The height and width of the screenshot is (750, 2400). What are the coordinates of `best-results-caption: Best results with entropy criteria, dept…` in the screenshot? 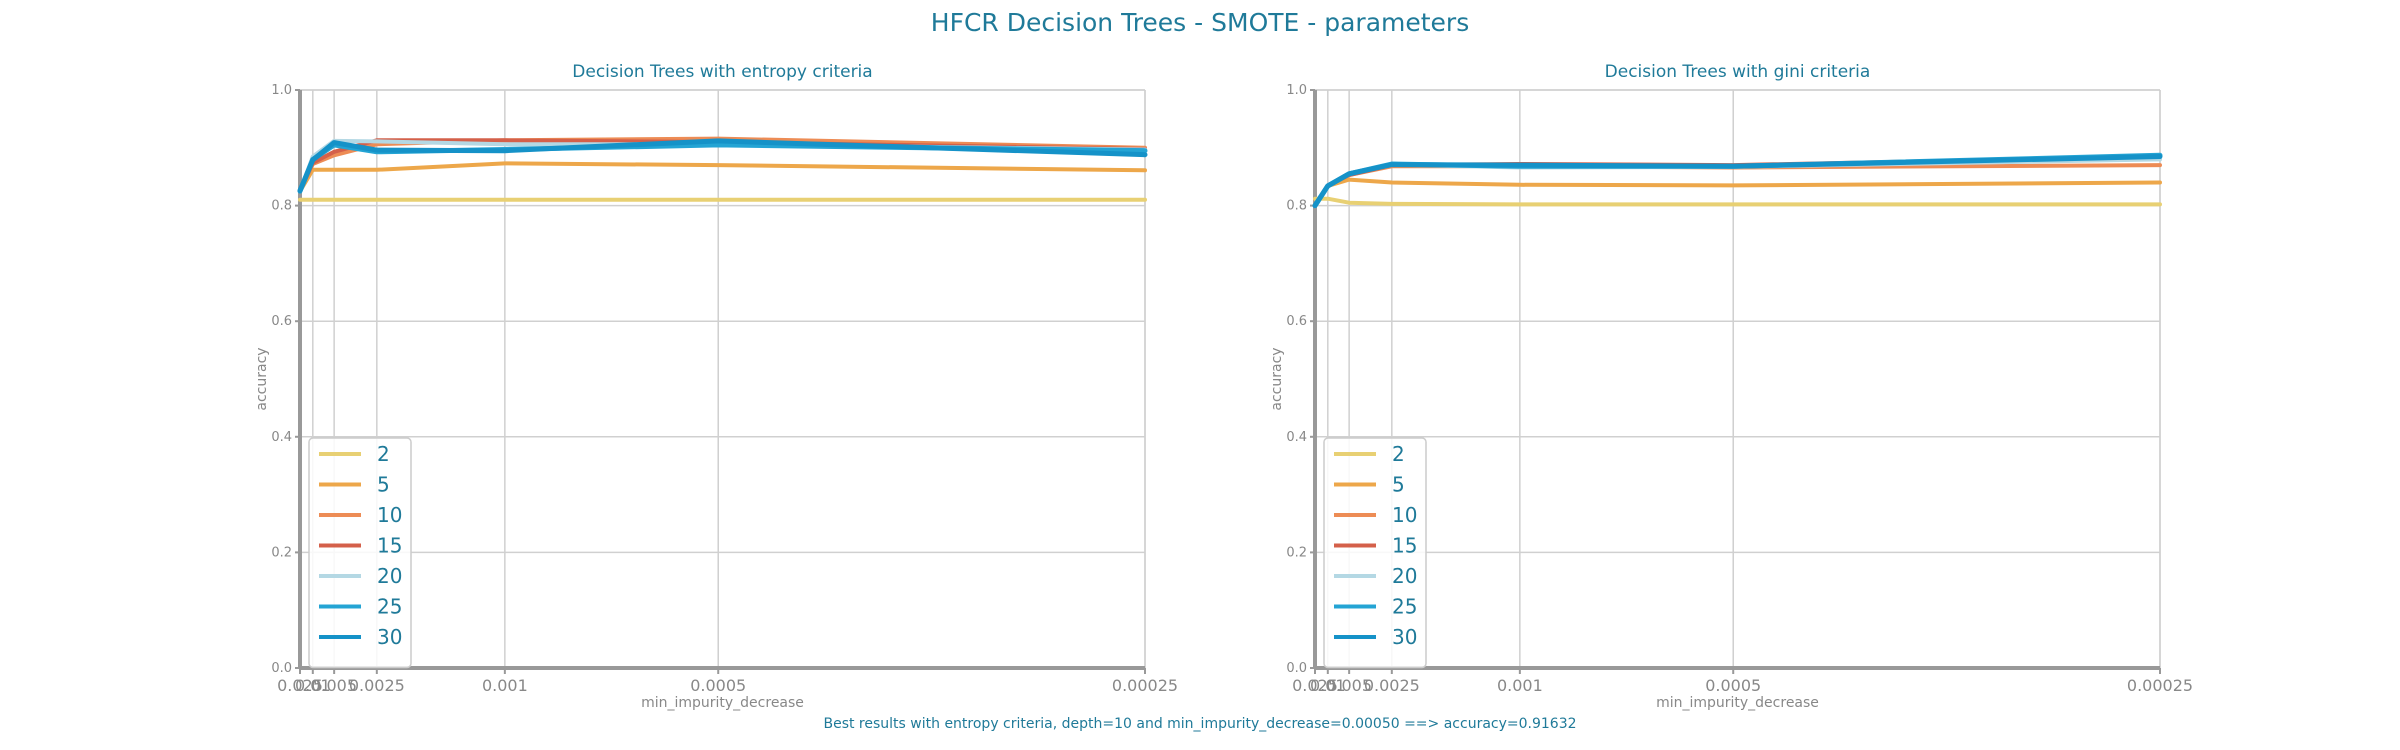 It's located at (1200, 724).